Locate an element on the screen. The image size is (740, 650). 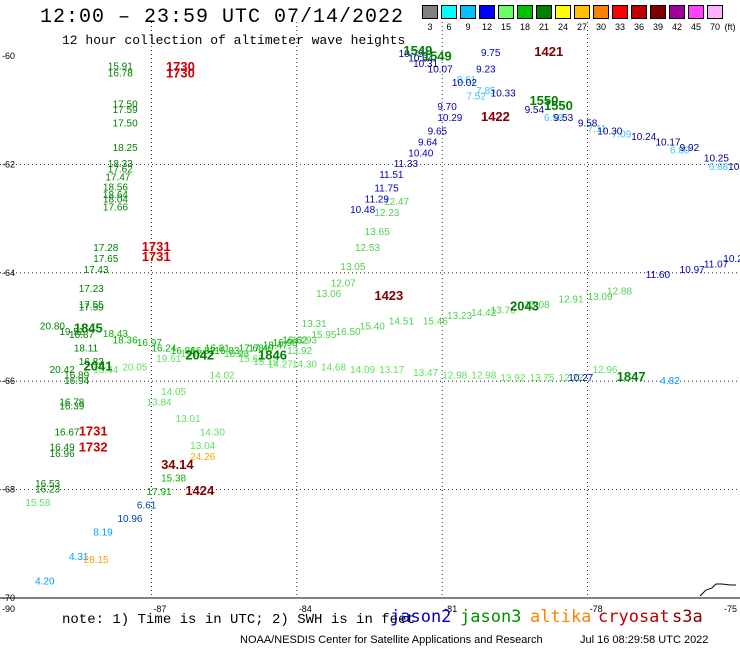
wave-height-value: 17.91 is located at coordinates (159, 492).